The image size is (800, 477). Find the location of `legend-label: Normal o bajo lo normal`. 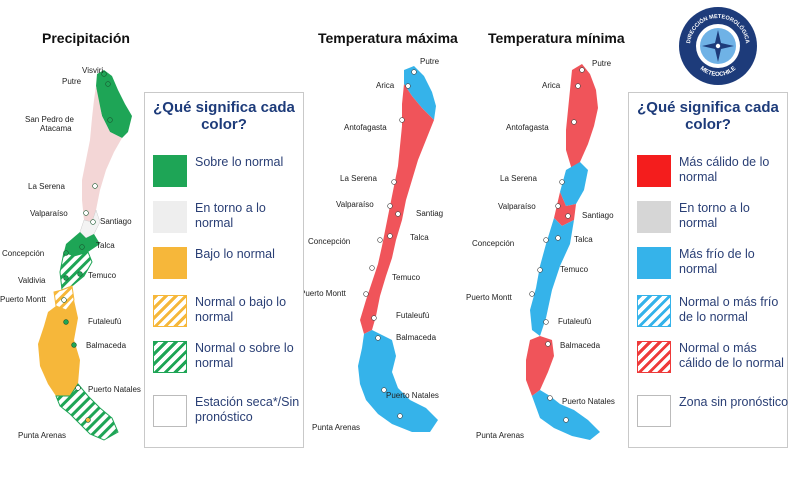

legend-label: Normal o bajo lo normal is located at coordinates (241, 309).